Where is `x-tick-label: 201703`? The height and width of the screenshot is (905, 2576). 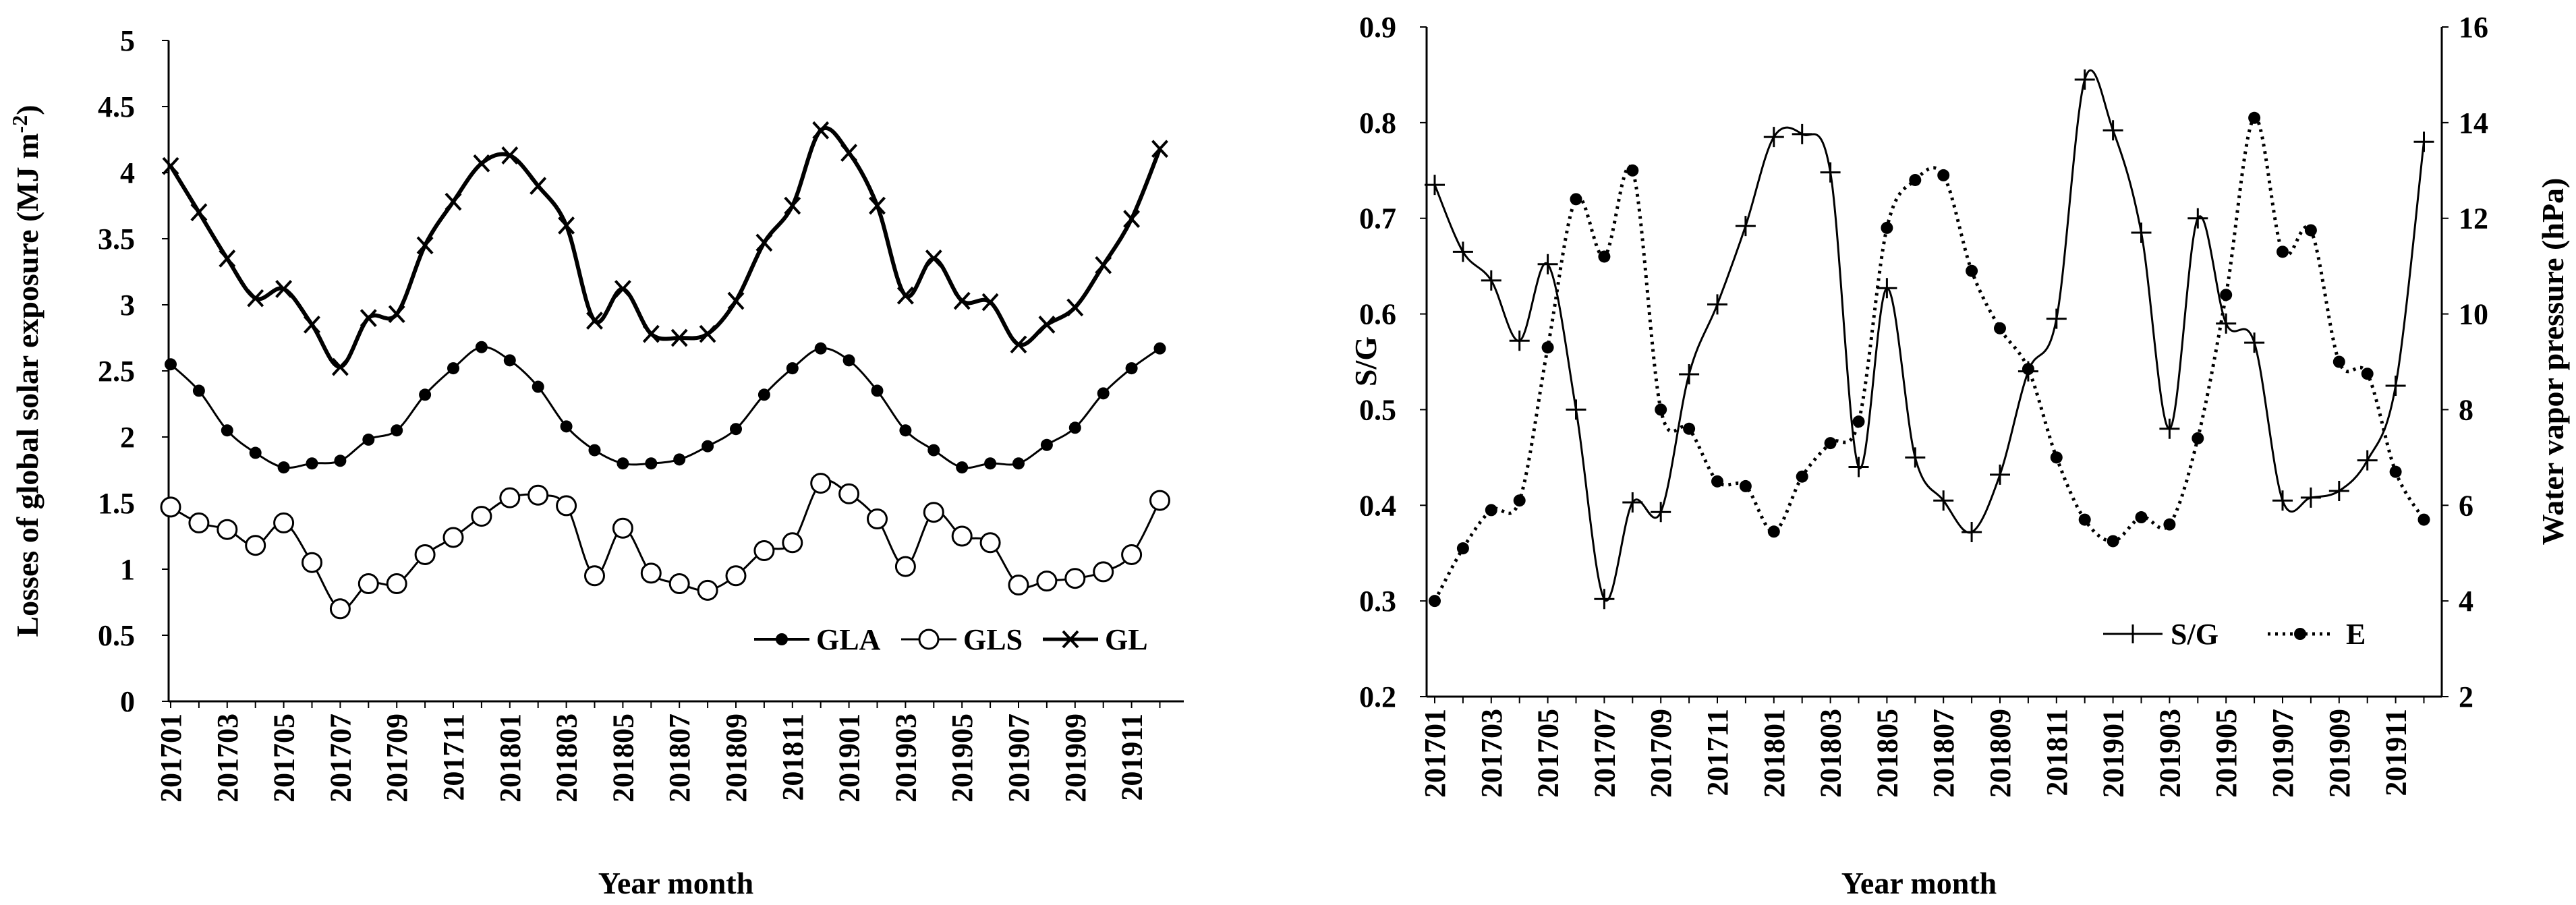 x-tick-label: 201703 is located at coordinates (1491, 753).